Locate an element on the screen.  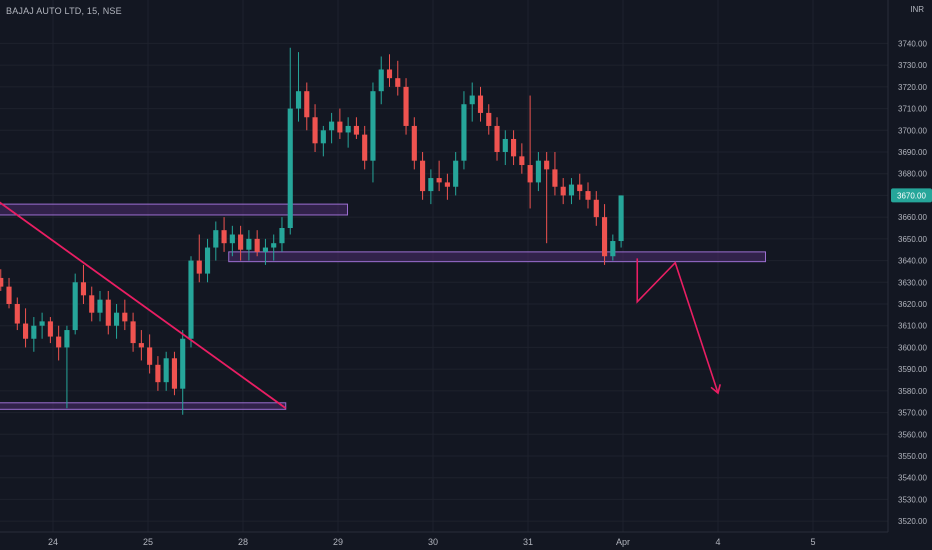
y-tick-label: 3710.00 is located at coordinates (912, 109).